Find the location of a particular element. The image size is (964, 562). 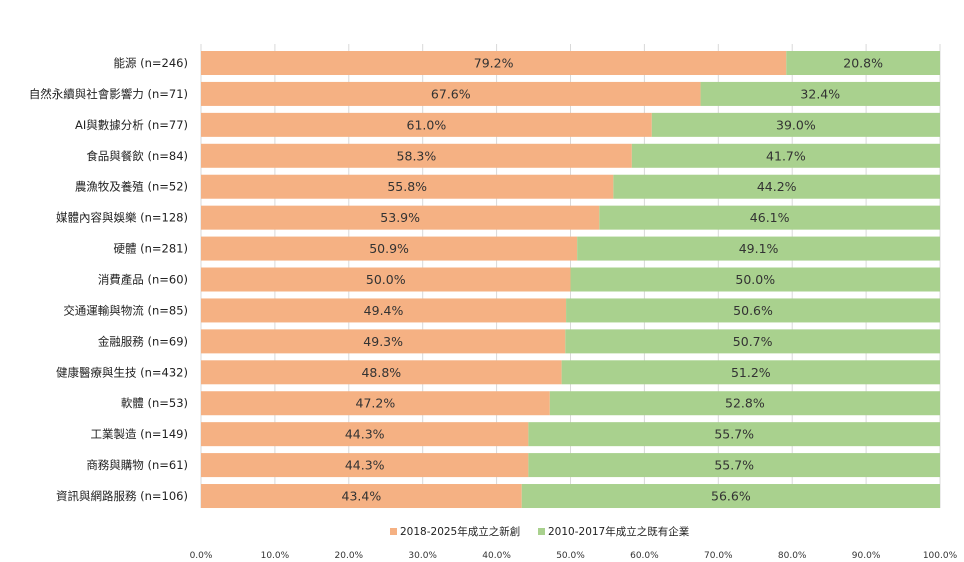

data-label: 49.4% is located at coordinates (384, 310).